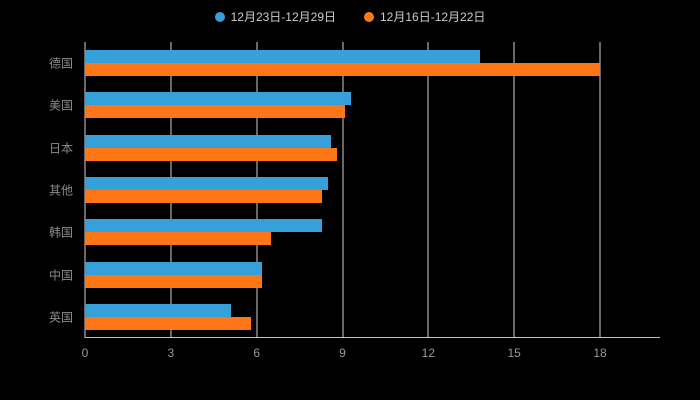 This screenshot has height=400, width=700. Describe the element at coordinates (85, 353) in the screenshot. I see `x-axis-tick-label: 0` at that location.